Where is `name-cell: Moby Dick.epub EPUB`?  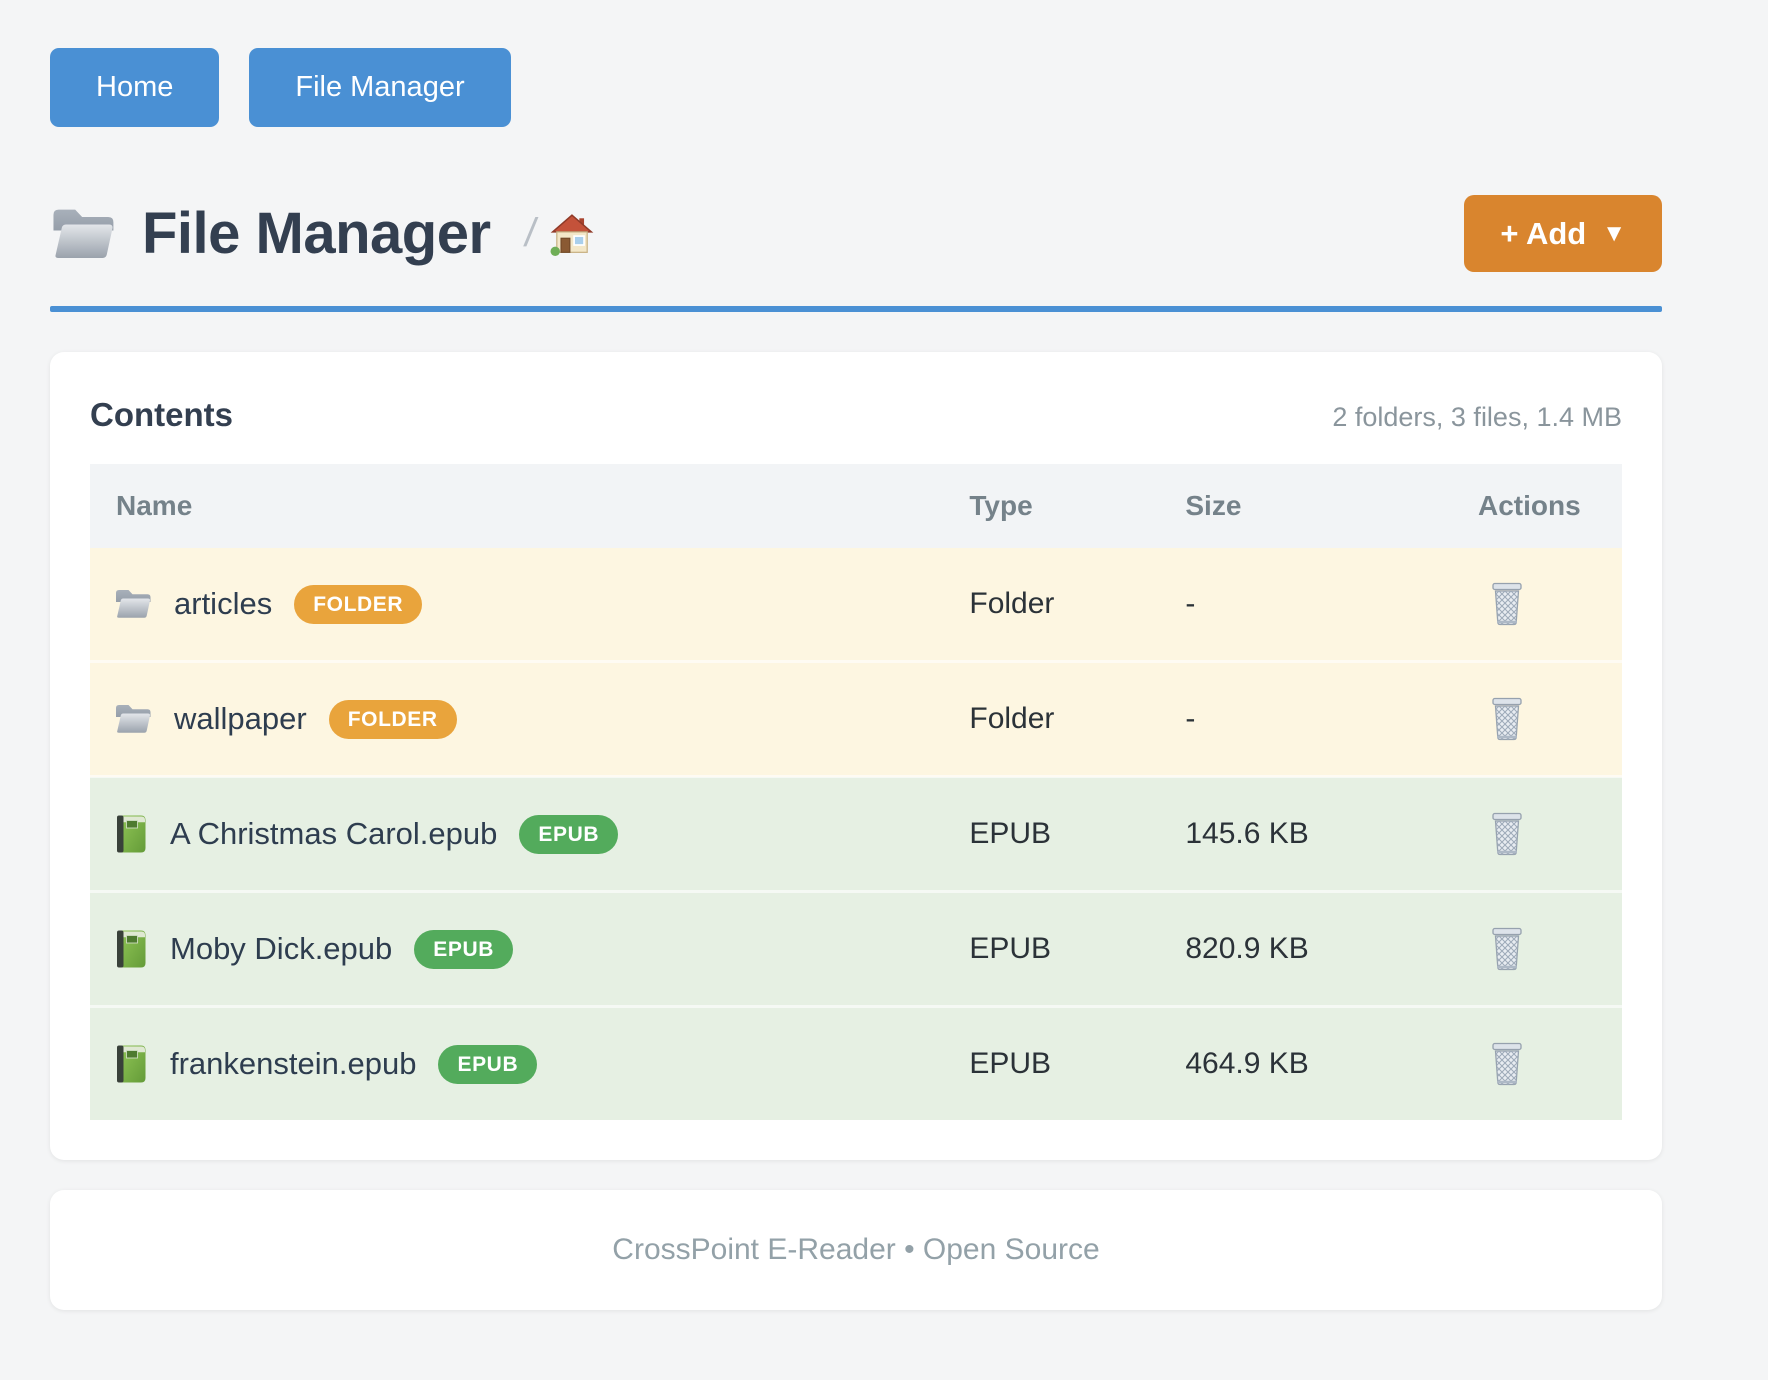 name-cell: Moby Dick.epub EPUB is located at coordinates (529, 949).